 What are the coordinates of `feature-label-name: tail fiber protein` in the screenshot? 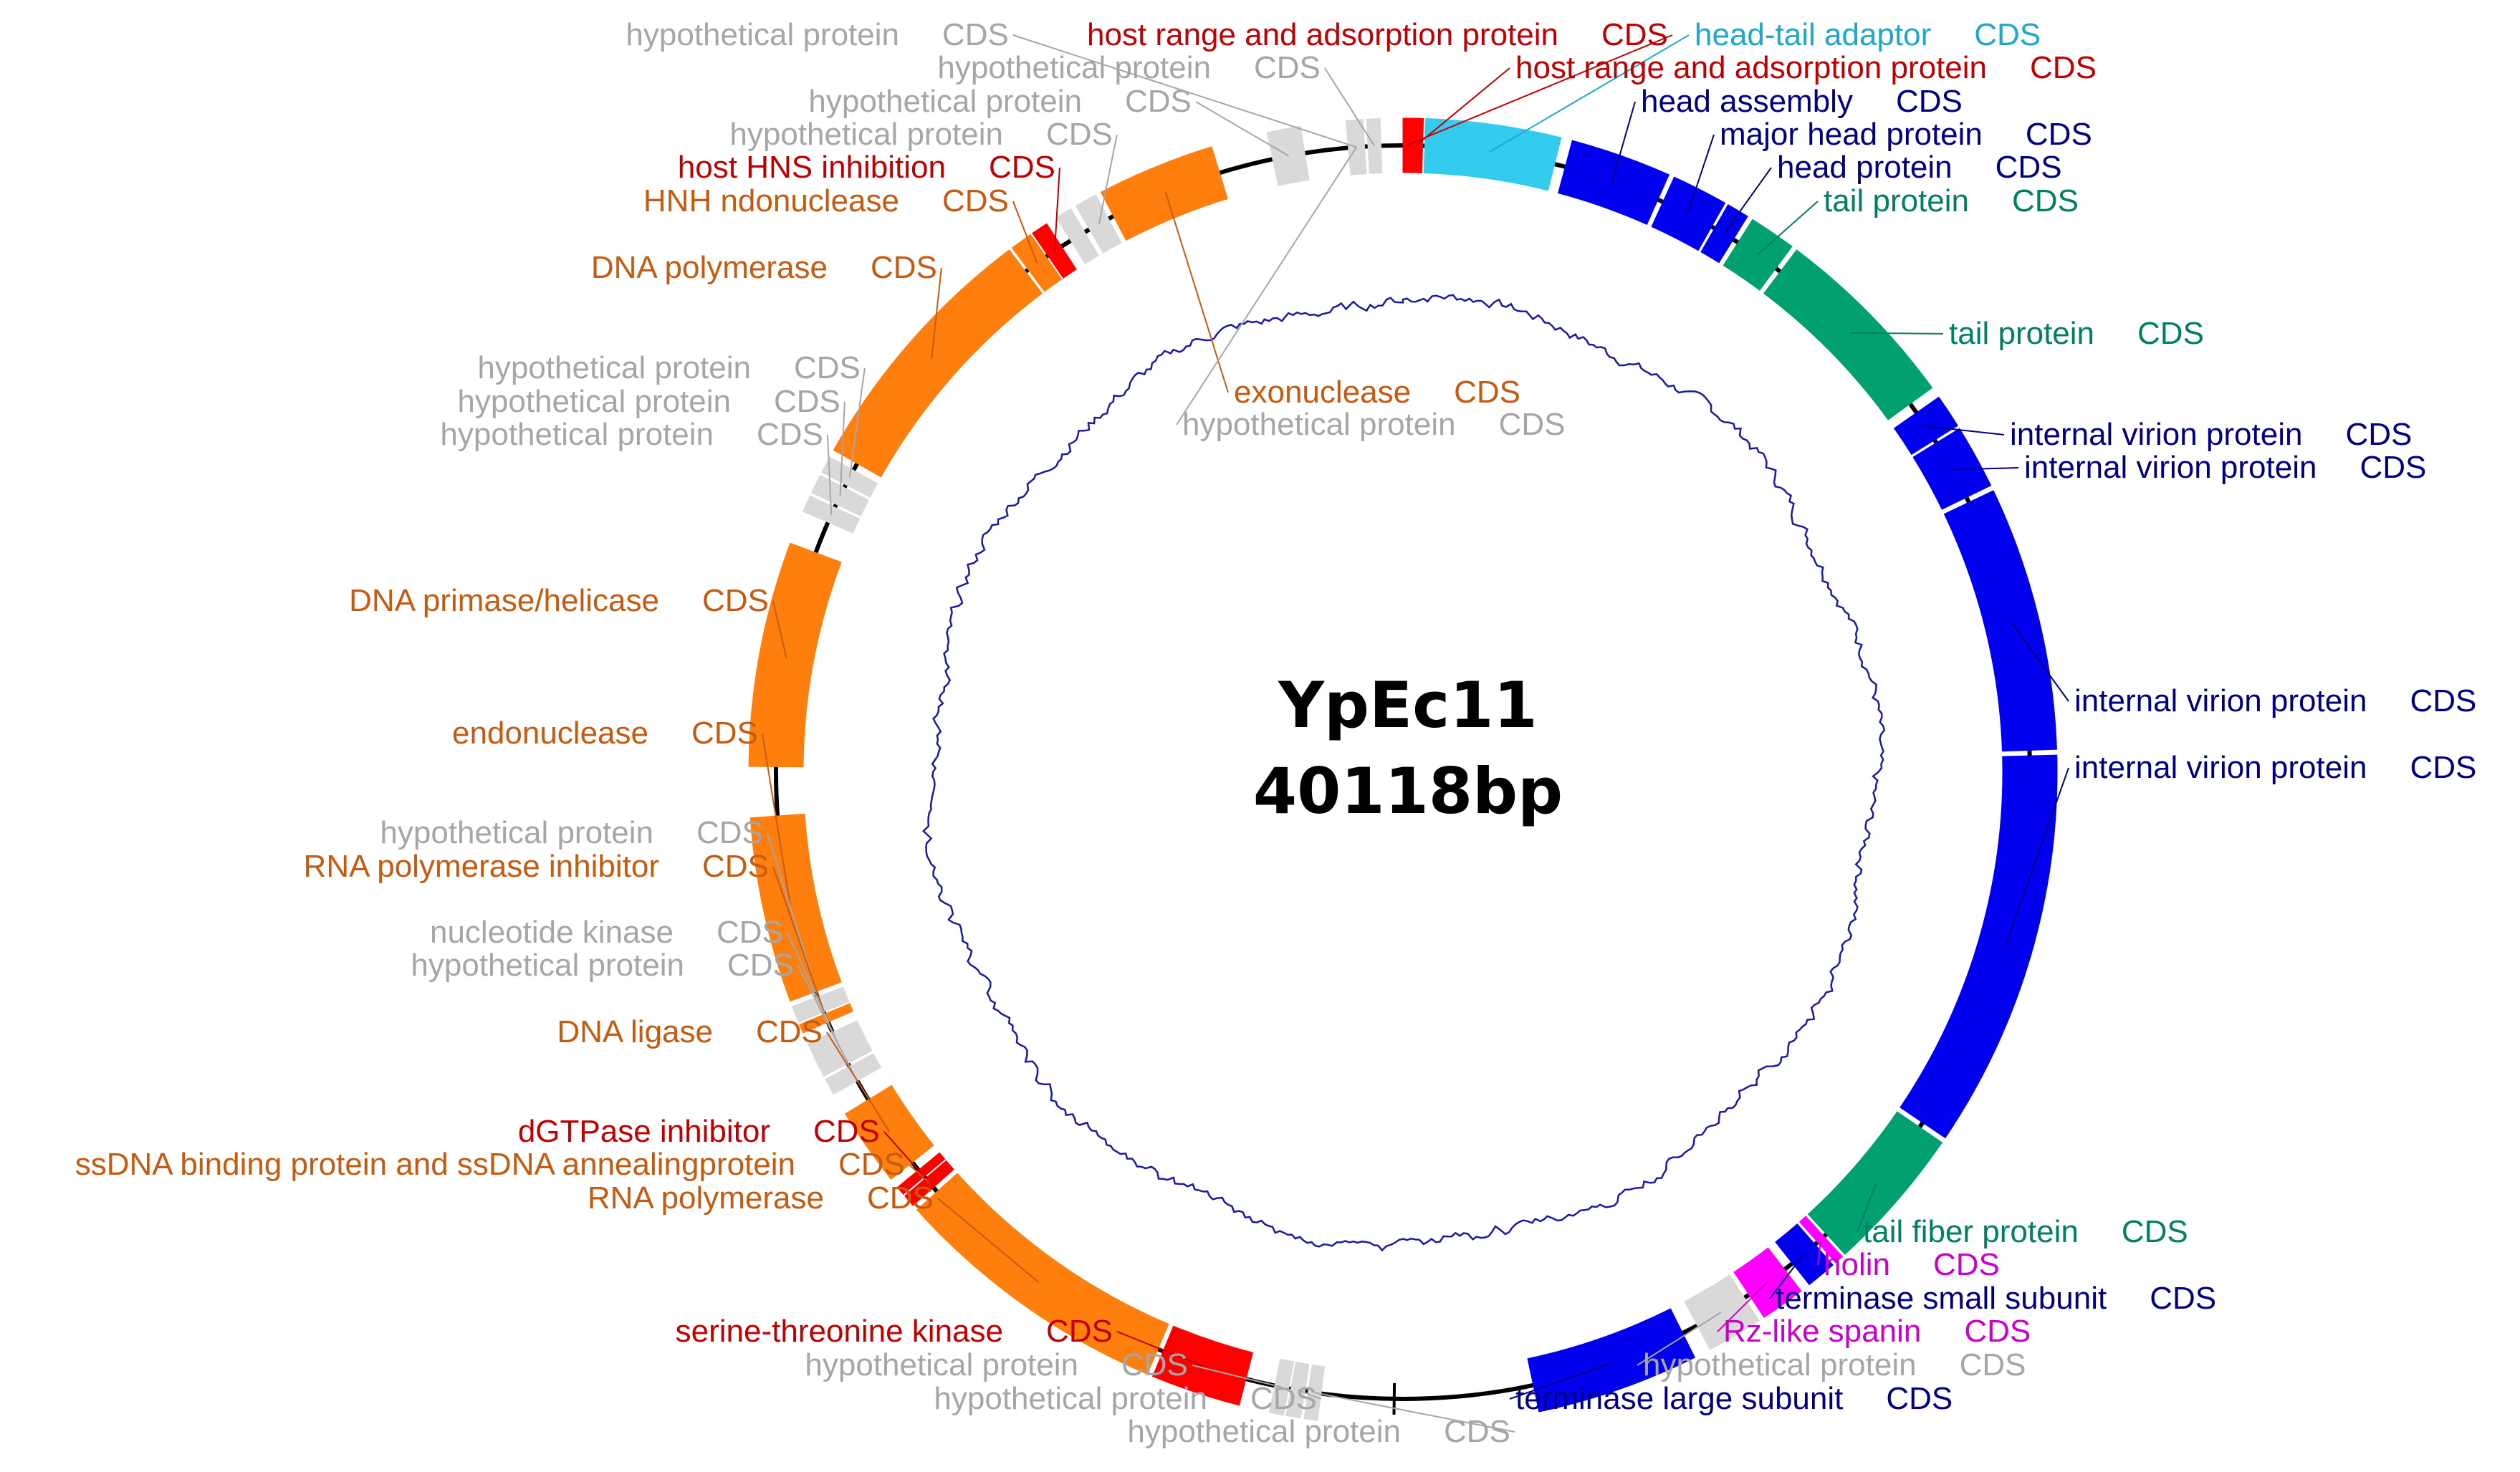 It's located at (1971, 1231).